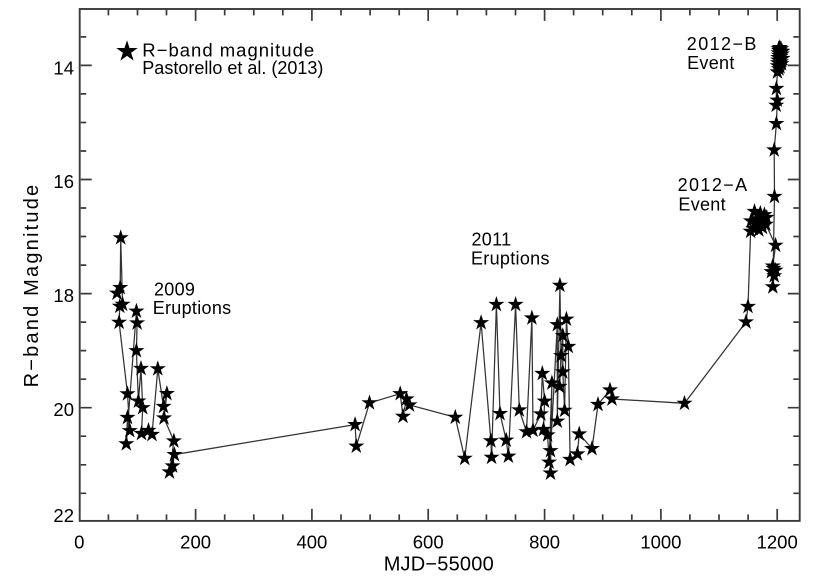  What do you see at coordinates (311, 542) in the screenshot?
I see `svg-text: 400` at bounding box center [311, 542].